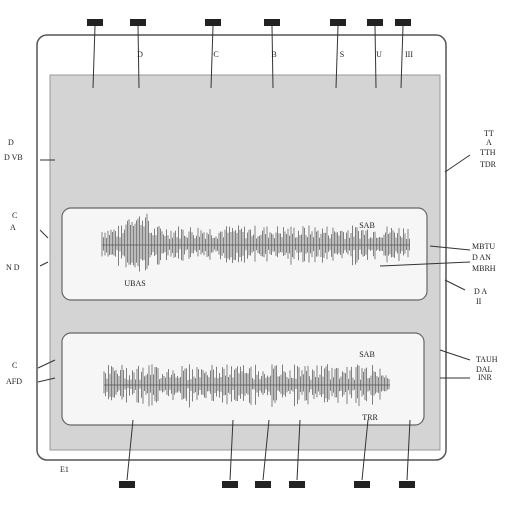  Describe the element at coordinates (480, 291) in the screenshot. I see `right-label: D A` at that location.